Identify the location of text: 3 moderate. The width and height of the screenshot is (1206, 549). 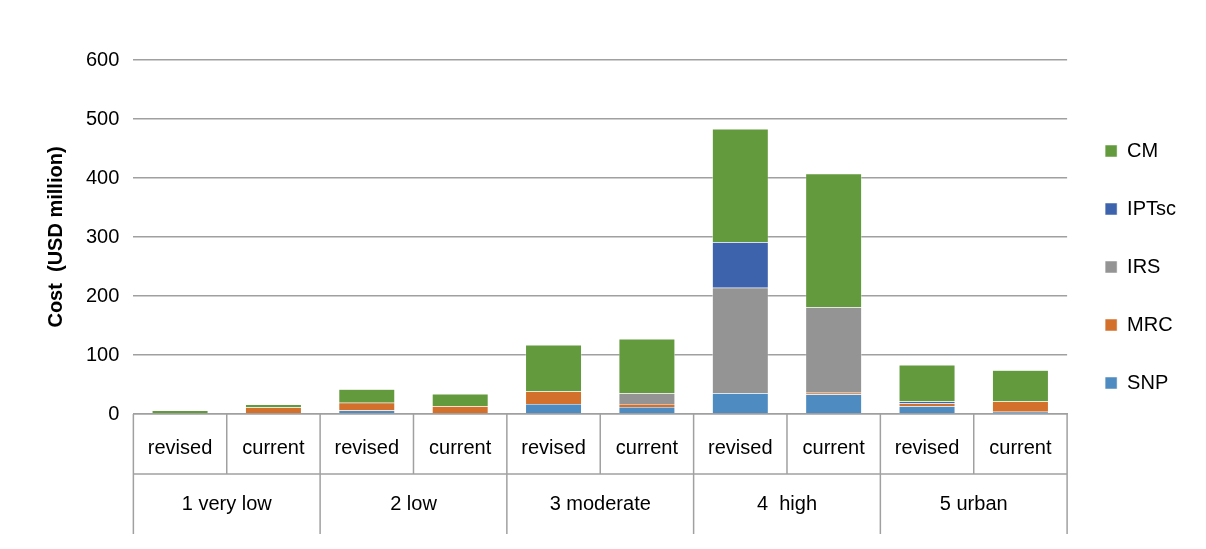
(600, 502).